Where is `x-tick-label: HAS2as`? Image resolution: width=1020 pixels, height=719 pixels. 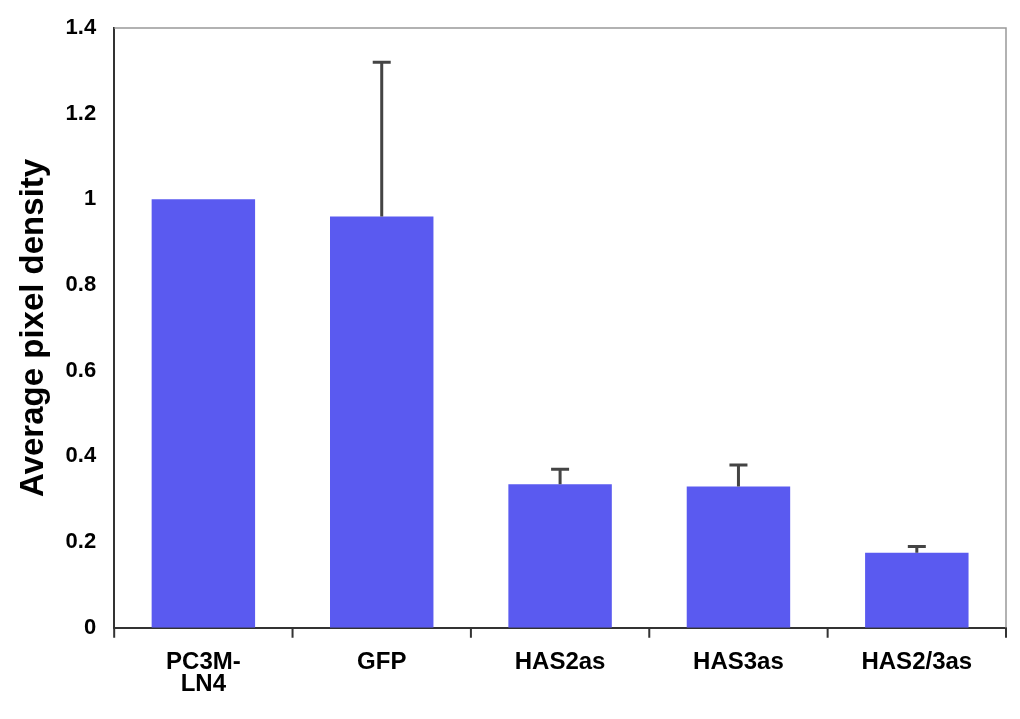
x-tick-label: HAS2as is located at coordinates (560, 661).